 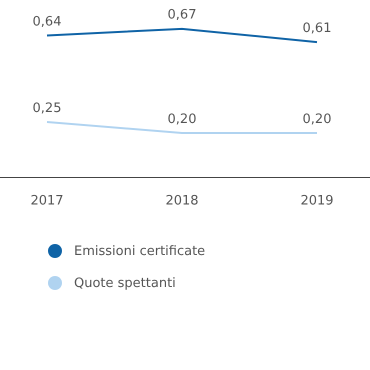 What do you see at coordinates (125, 283) in the screenshot?
I see `legend-label: Quote spettanti` at bounding box center [125, 283].